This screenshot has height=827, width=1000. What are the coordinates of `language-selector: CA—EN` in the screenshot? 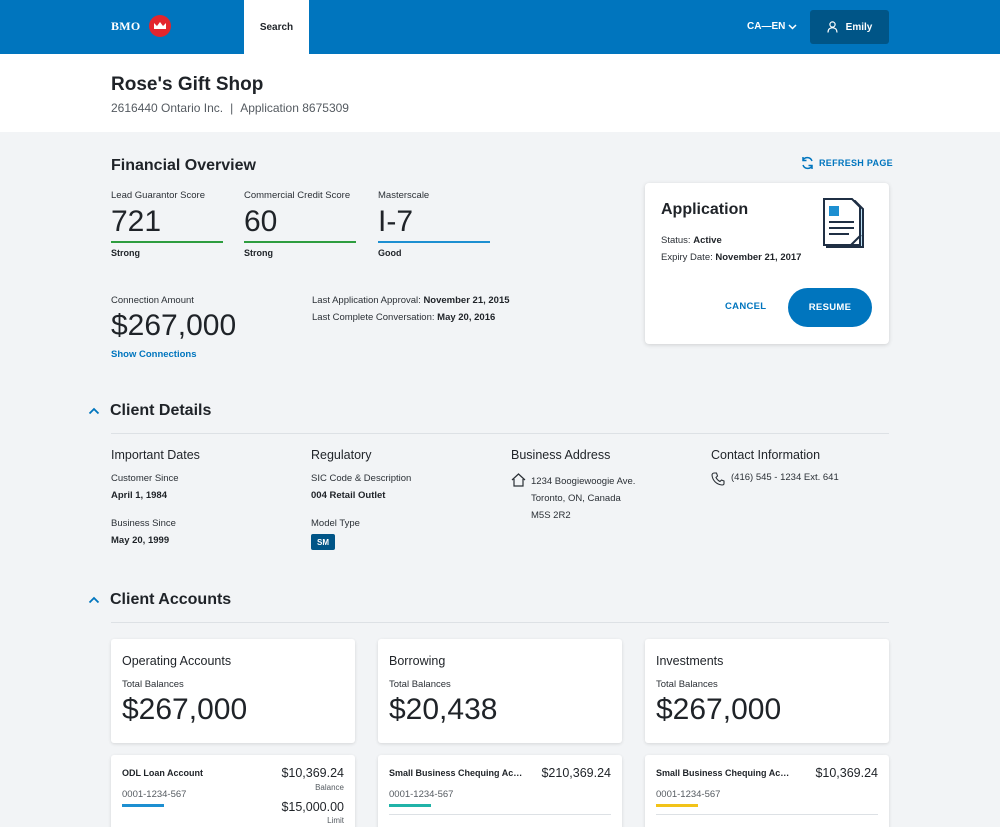 It's located at (772, 26).